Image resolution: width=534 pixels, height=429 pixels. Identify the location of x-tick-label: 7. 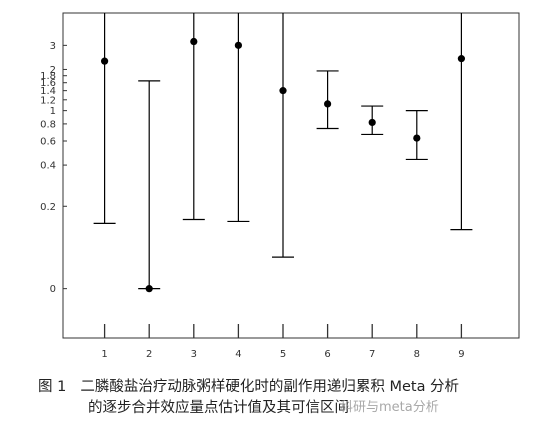
(372, 354).